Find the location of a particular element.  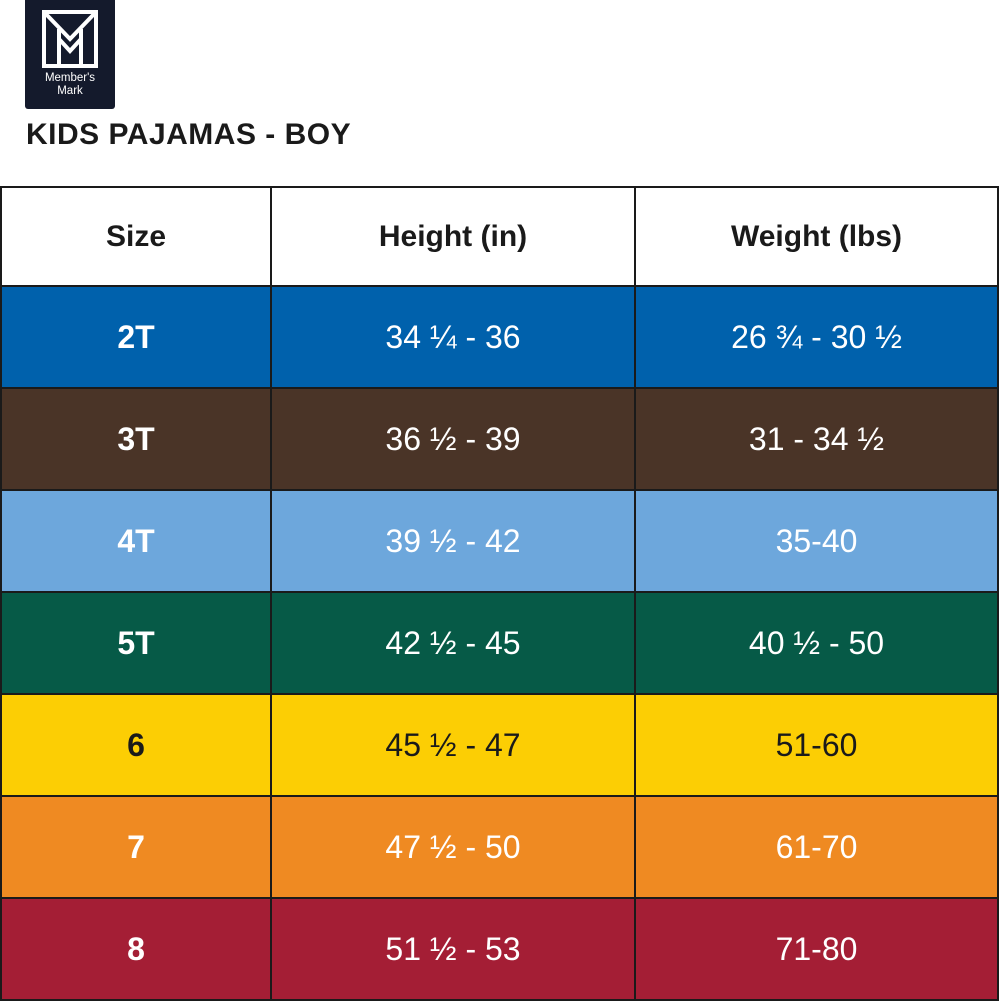

table-row: 4T 39 ½ - 42 35-40 is located at coordinates (499, 541).